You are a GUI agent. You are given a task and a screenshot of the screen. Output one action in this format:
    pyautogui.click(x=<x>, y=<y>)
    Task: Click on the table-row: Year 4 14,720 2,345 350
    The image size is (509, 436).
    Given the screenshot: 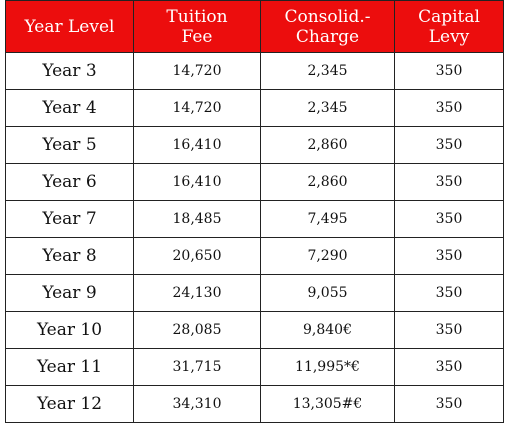 What is the action you would take?
    pyautogui.click(x=254, y=108)
    